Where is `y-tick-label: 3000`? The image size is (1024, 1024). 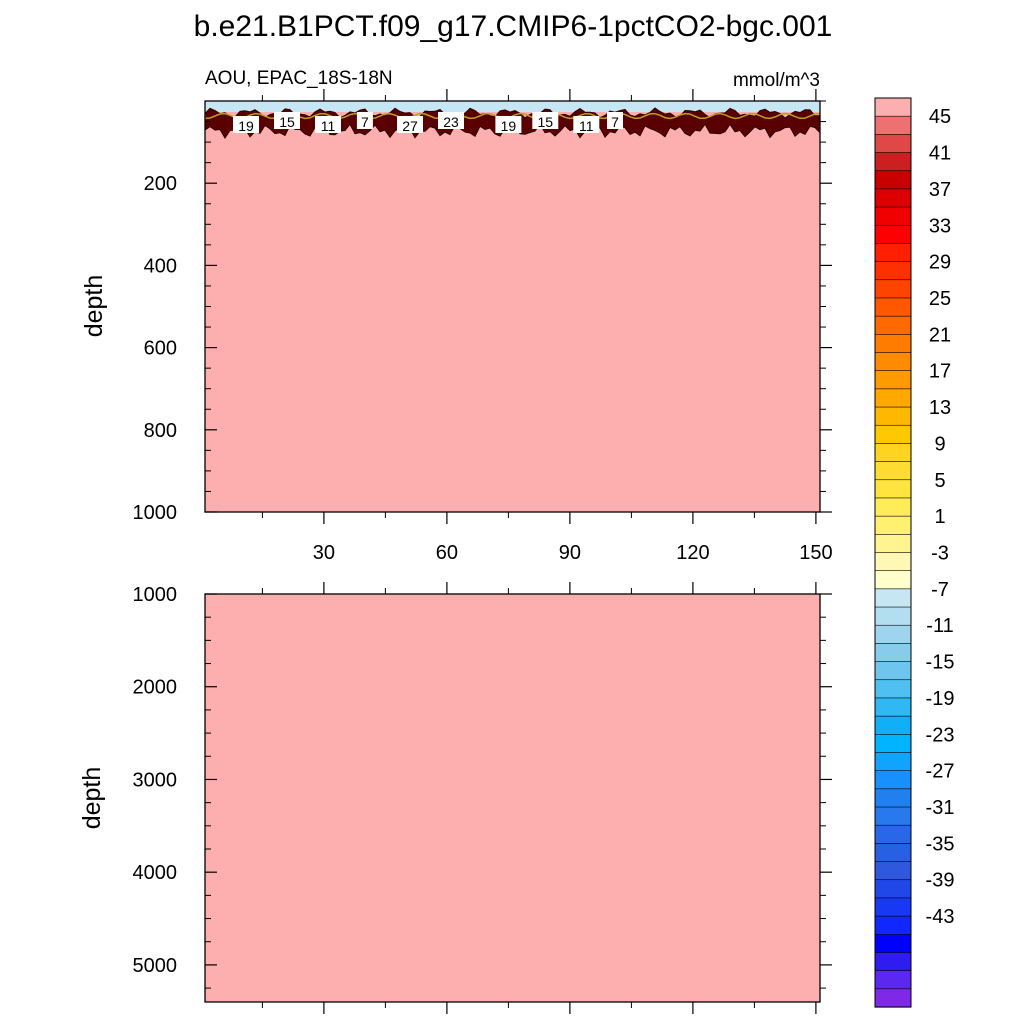 y-tick-label: 3000 is located at coordinates (155, 780).